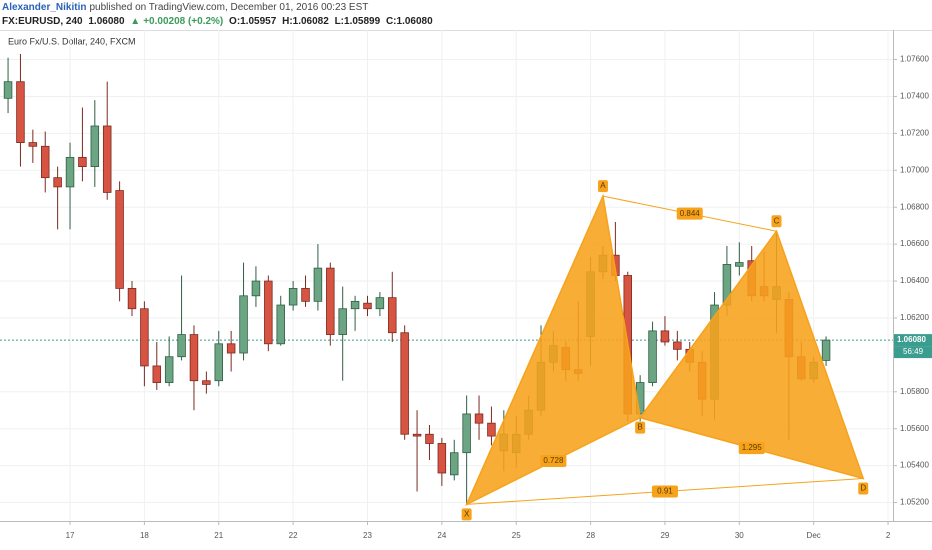  I want to click on x-tick-label: 17, so click(70, 535).